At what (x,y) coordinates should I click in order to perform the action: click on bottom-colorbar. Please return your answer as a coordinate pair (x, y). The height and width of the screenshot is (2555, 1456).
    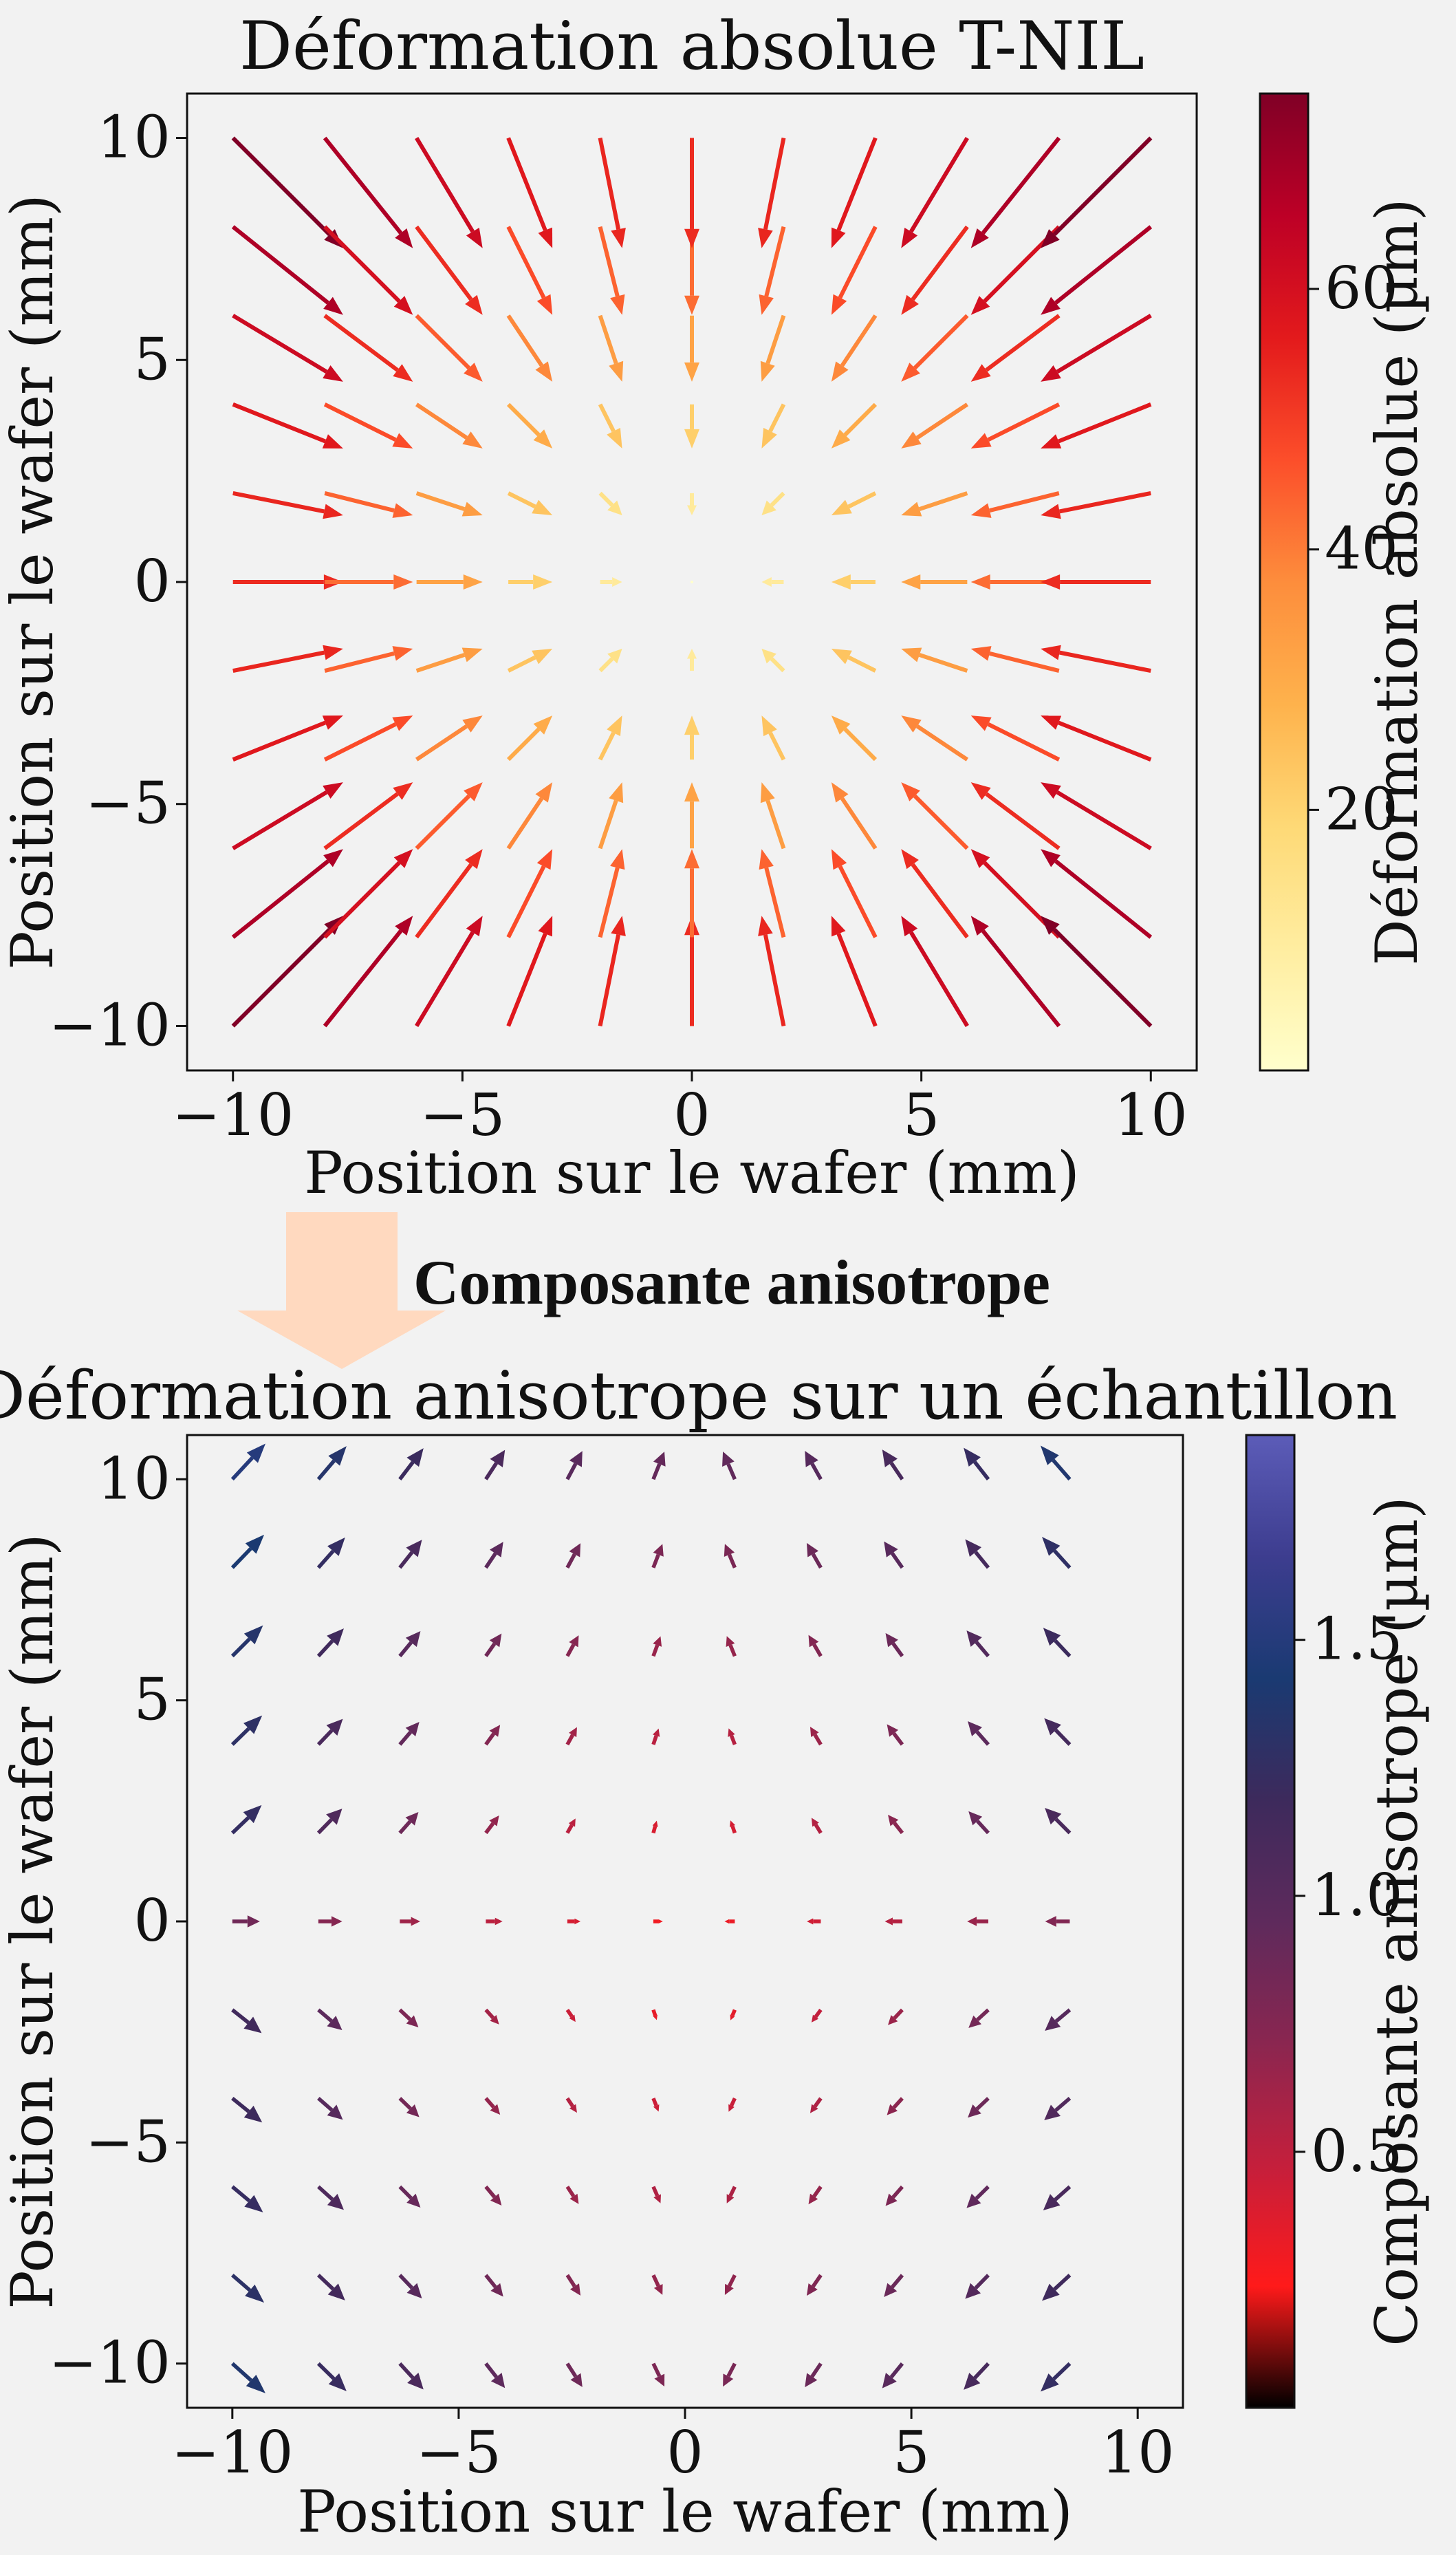
    Looking at the image, I should click on (1270, 1921).